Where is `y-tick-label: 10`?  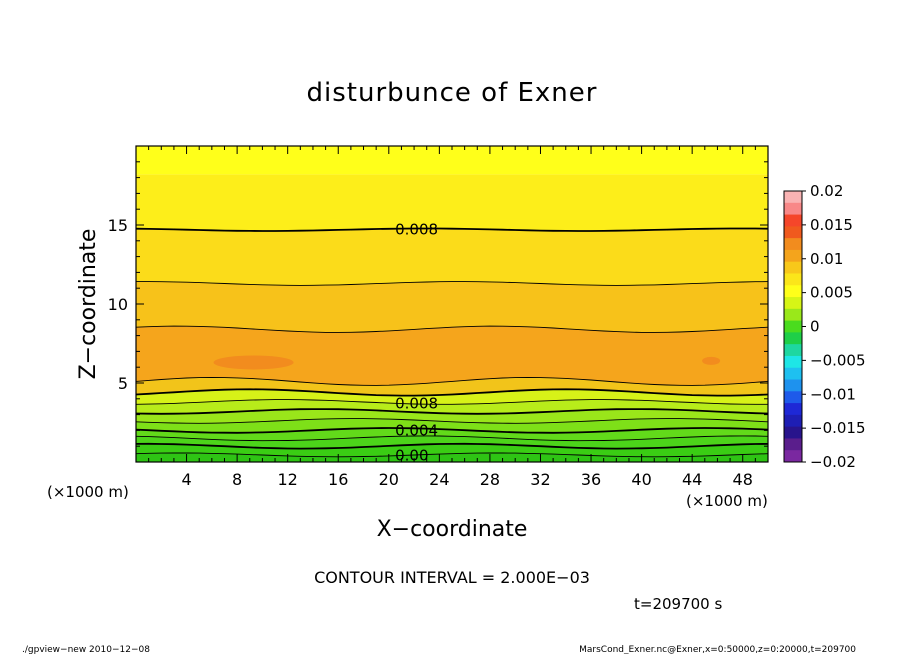 y-tick-label: 10 is located at coordinates (118, 304).